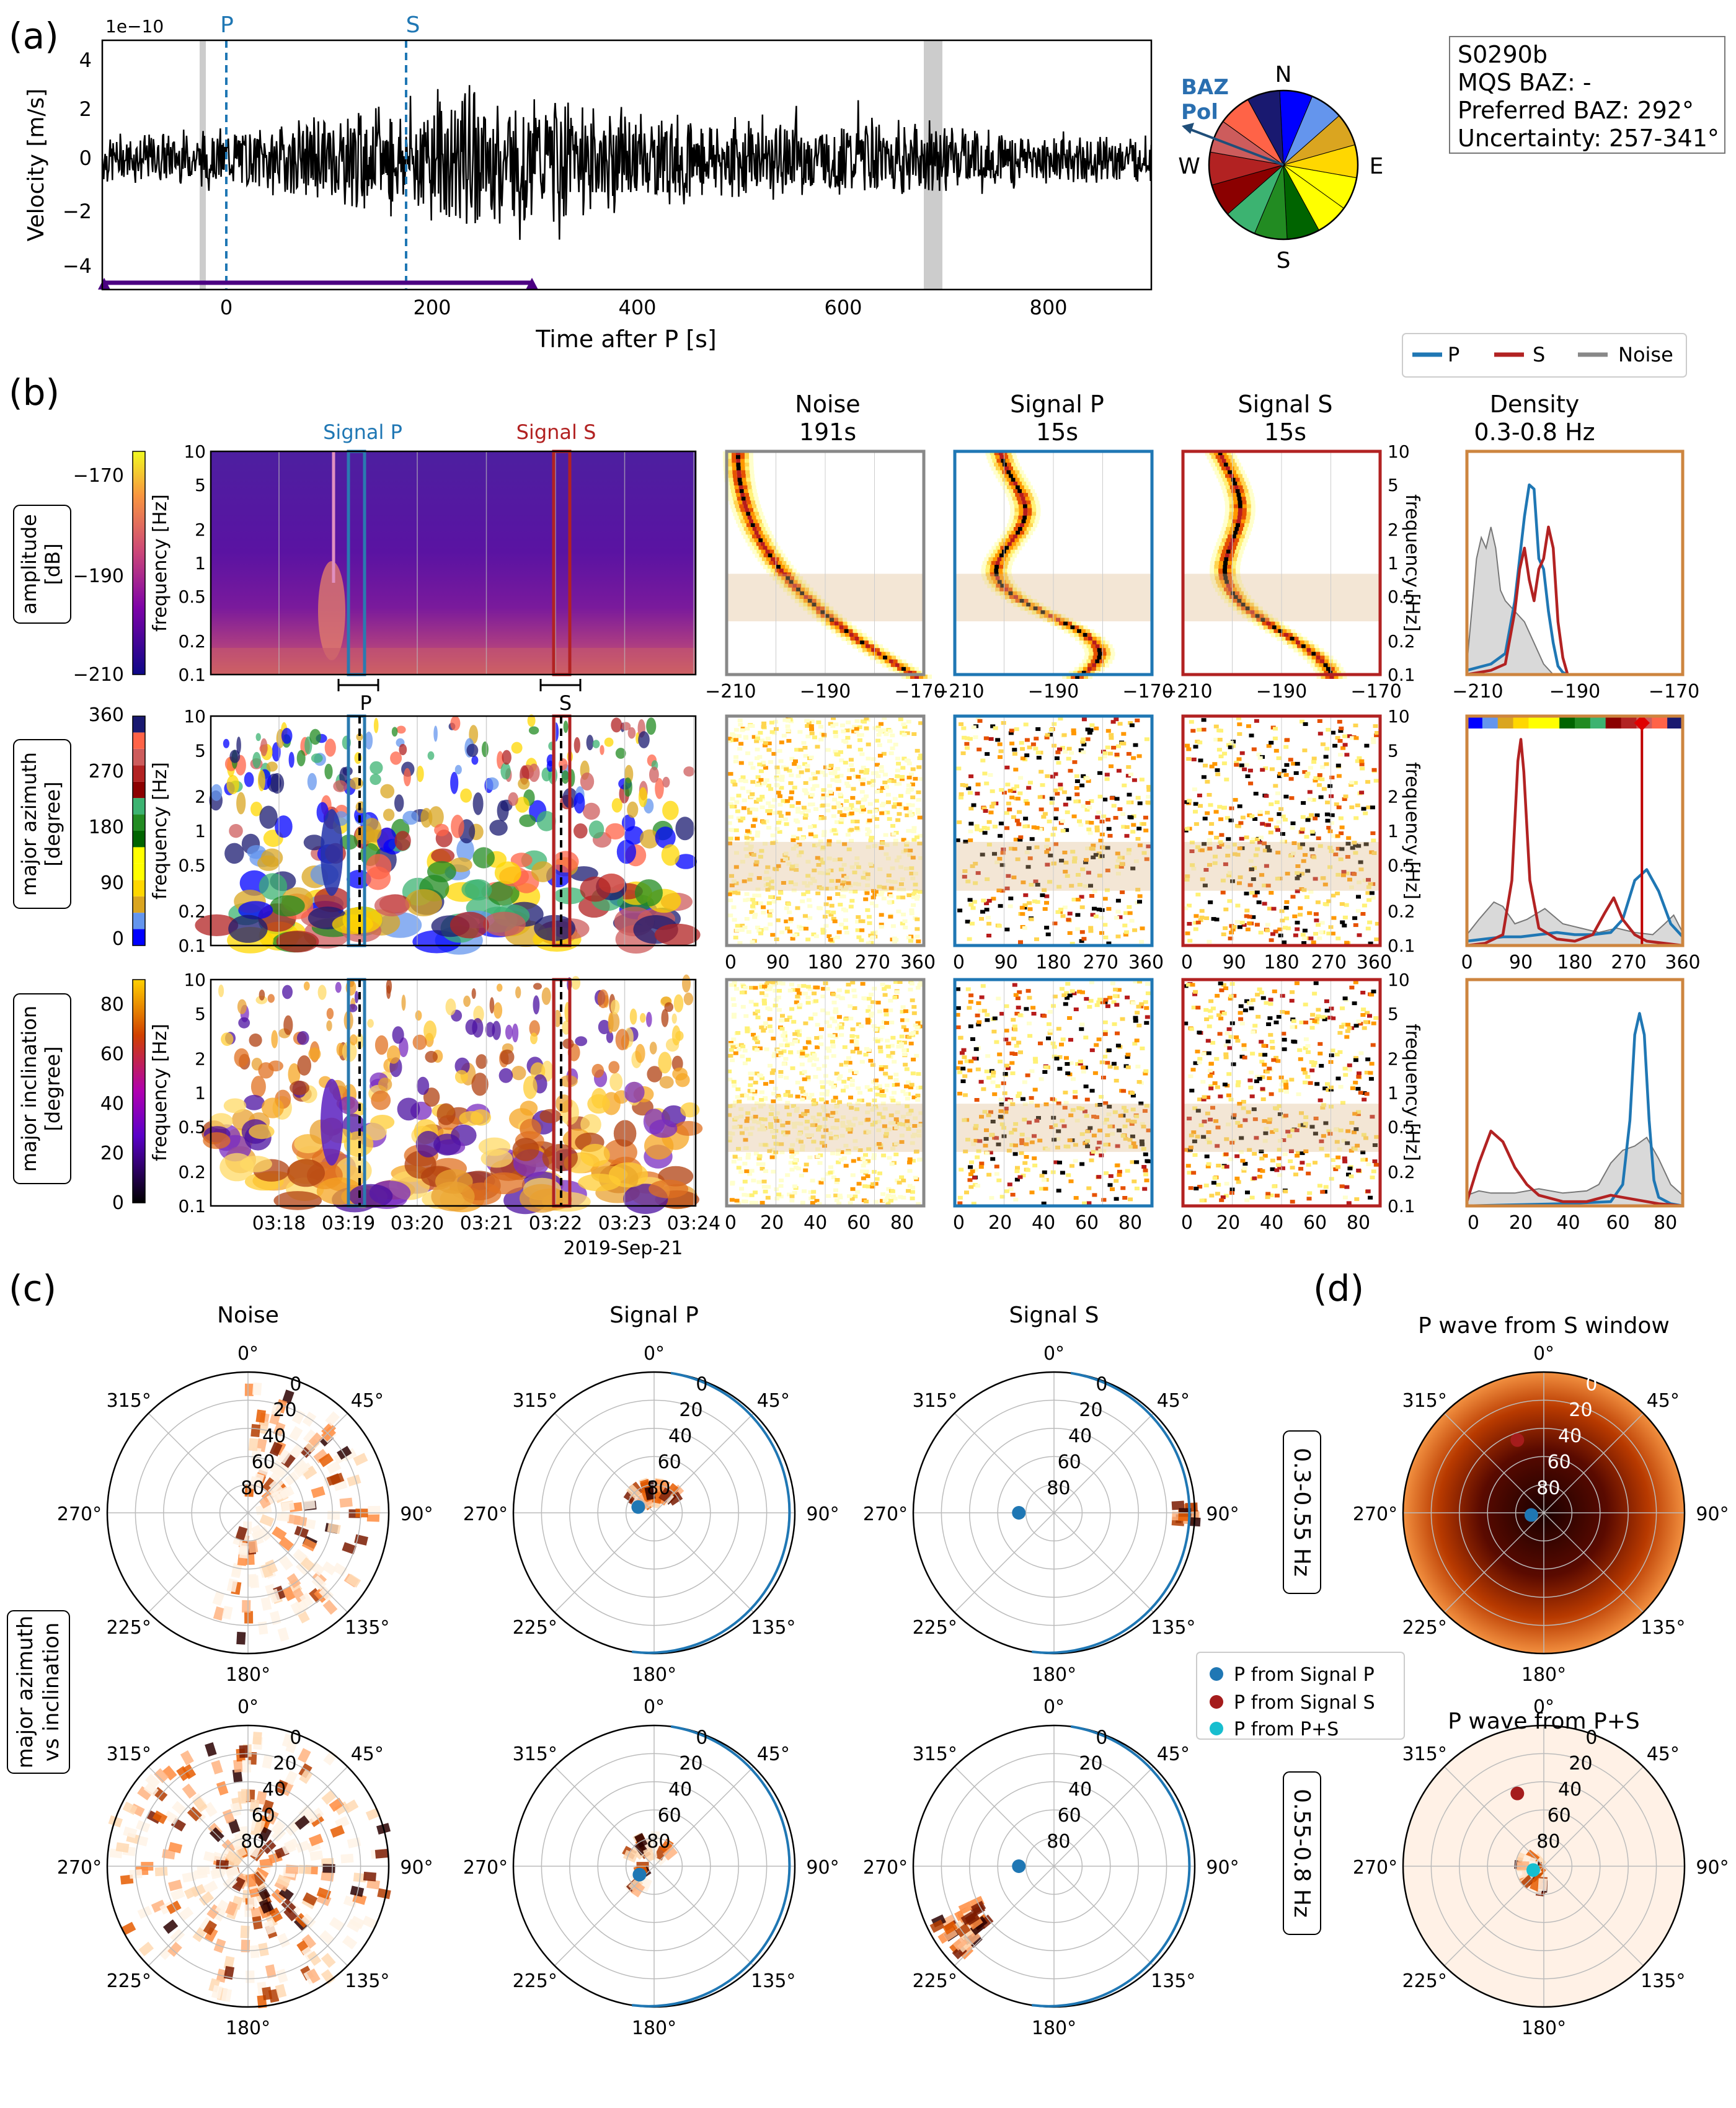  I want to click on cbar-az-tick-90: 90, so click(112, 883).